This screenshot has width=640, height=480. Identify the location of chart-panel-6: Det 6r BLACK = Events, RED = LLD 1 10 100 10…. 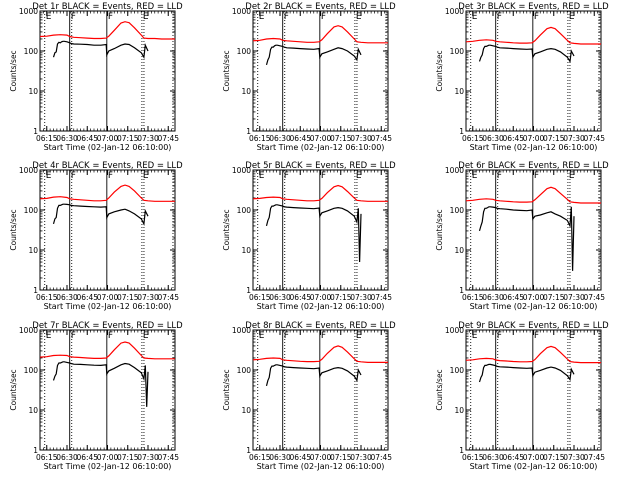
(522, 236).